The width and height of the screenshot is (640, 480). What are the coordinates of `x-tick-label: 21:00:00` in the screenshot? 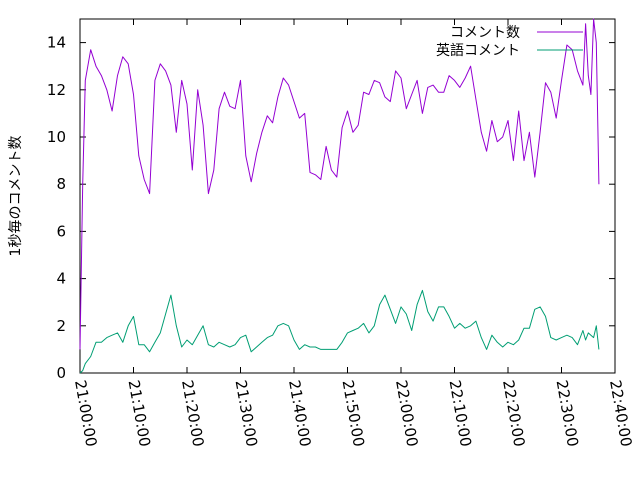 It's located at (85, 413).